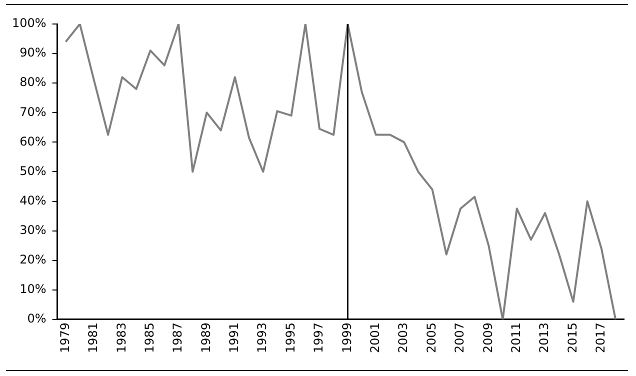  What do you see at coordinates (33, 200) in the screenshot?
I see `y-tick-label: 40%` at bounding box center [33, 200].